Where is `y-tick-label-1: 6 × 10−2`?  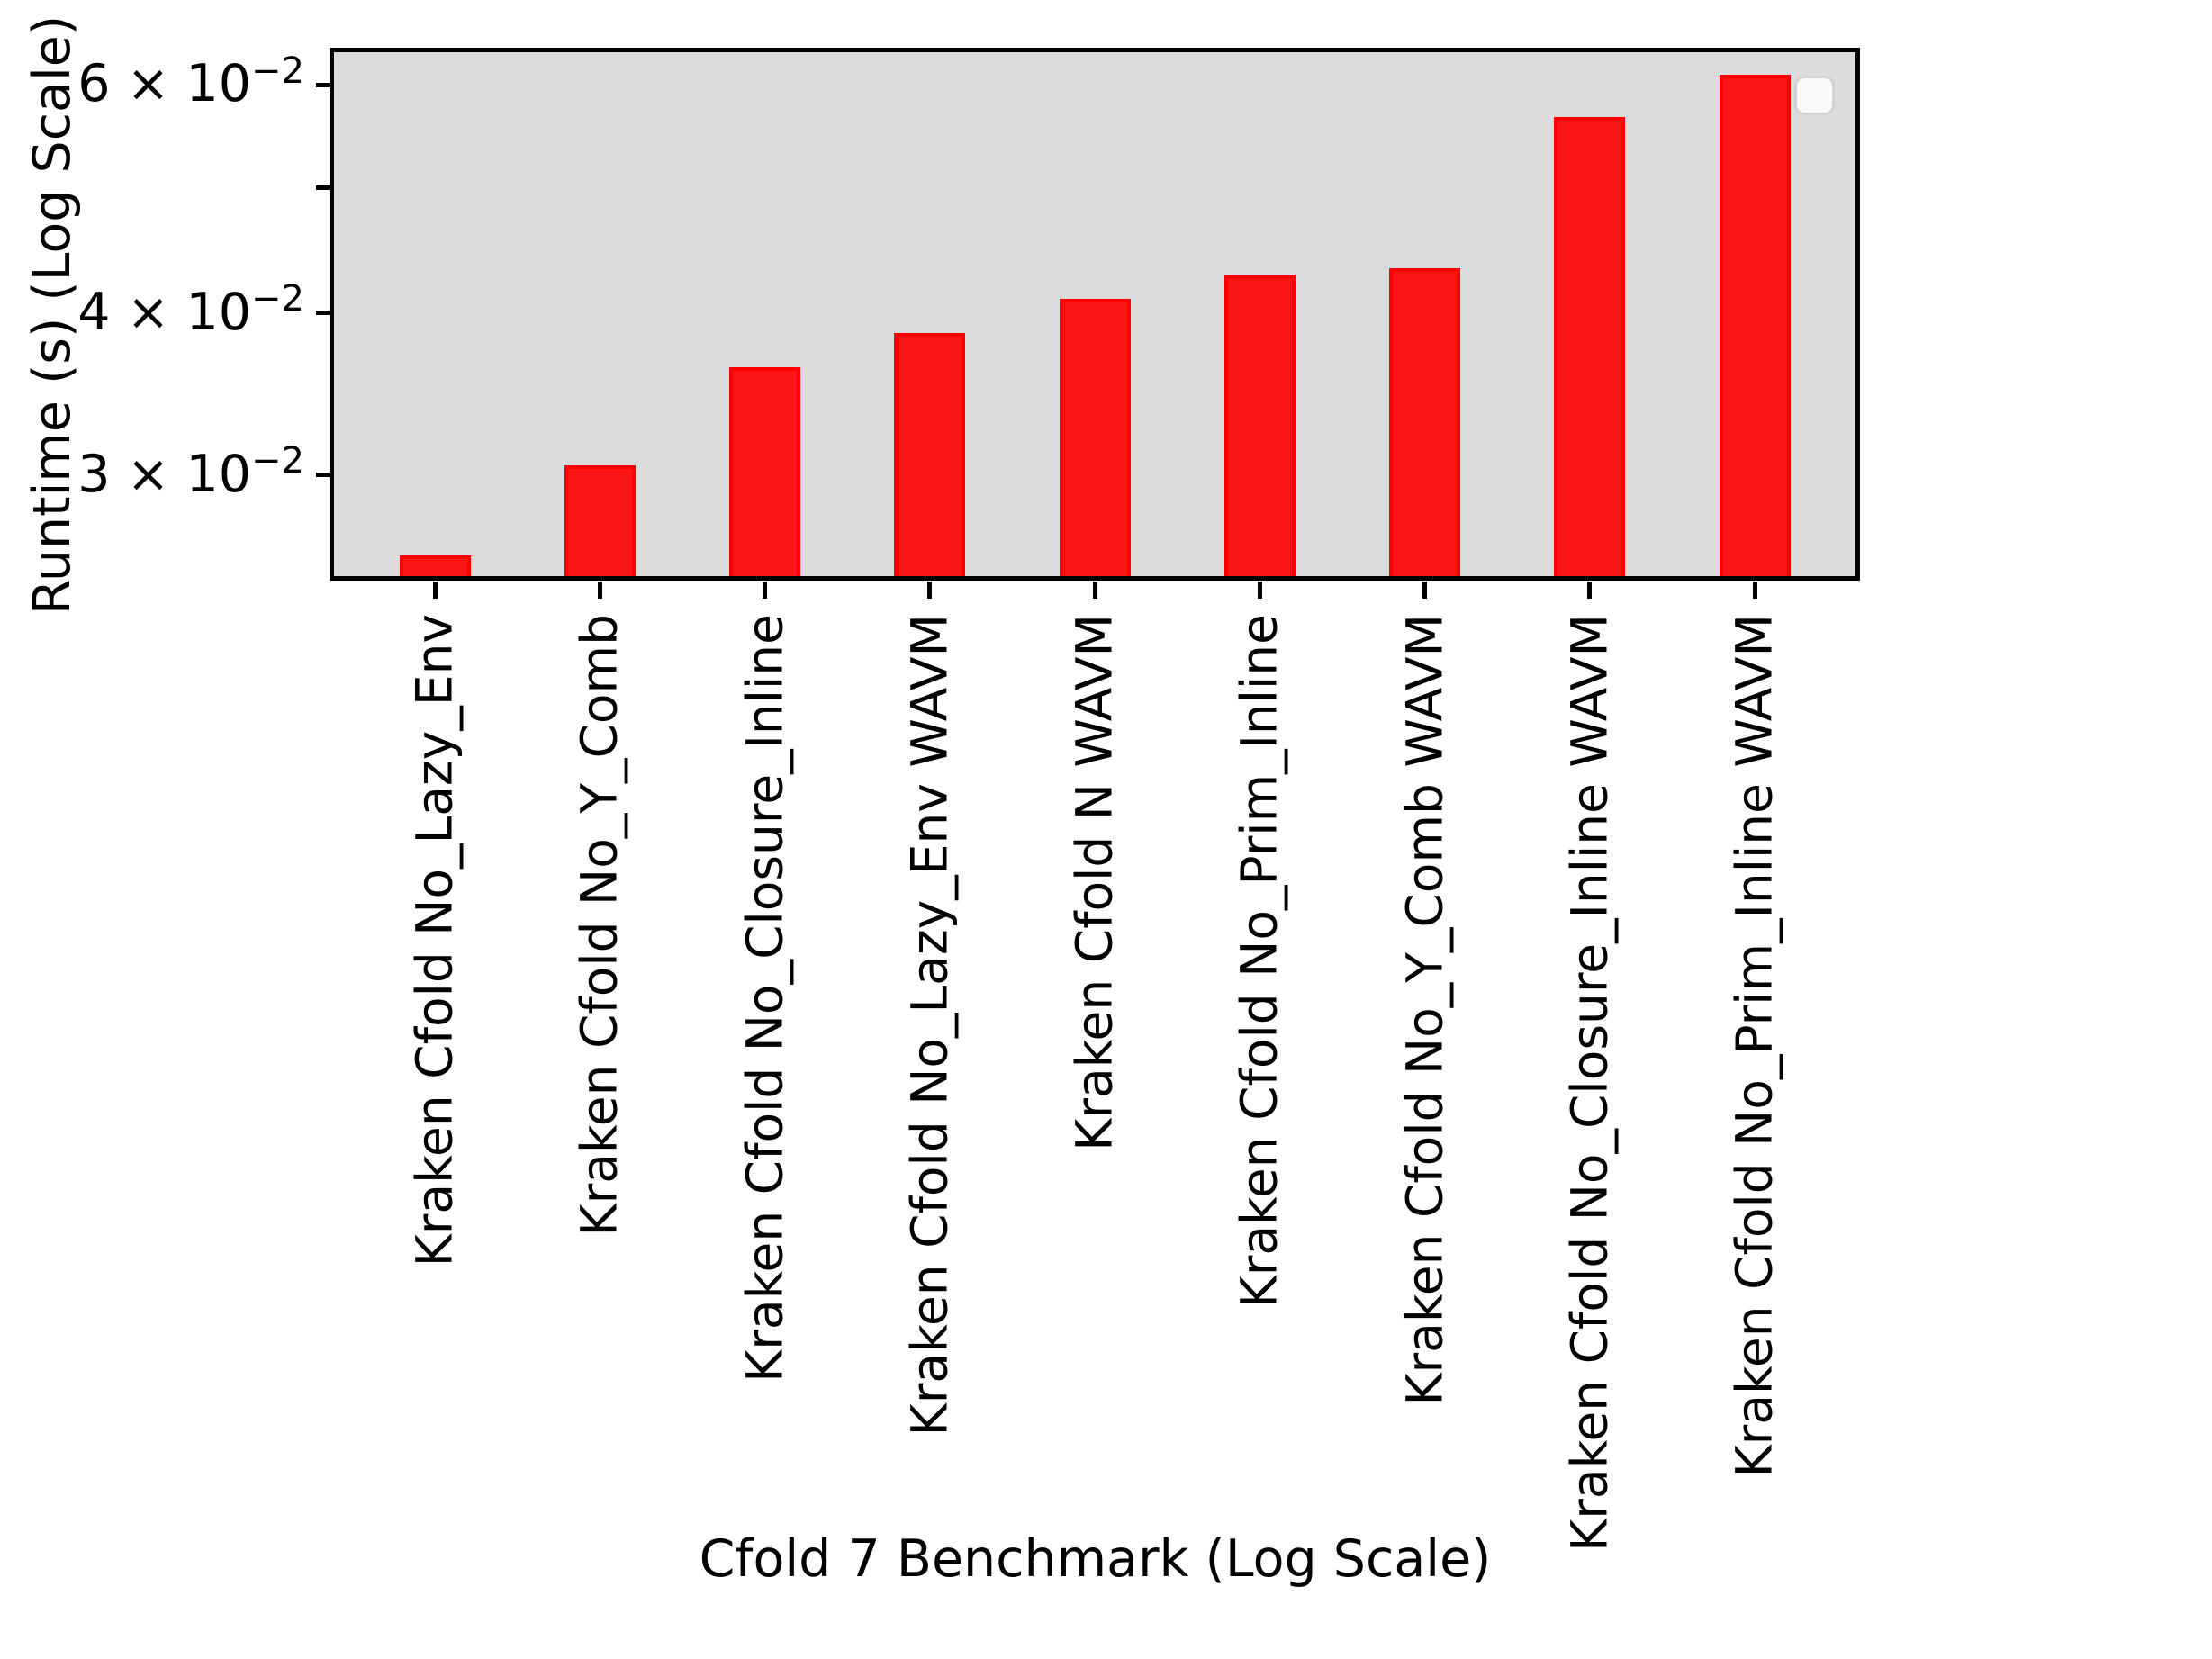
y-tick-label-1: 6 × 10−2 is located at coordinates (152, 82).